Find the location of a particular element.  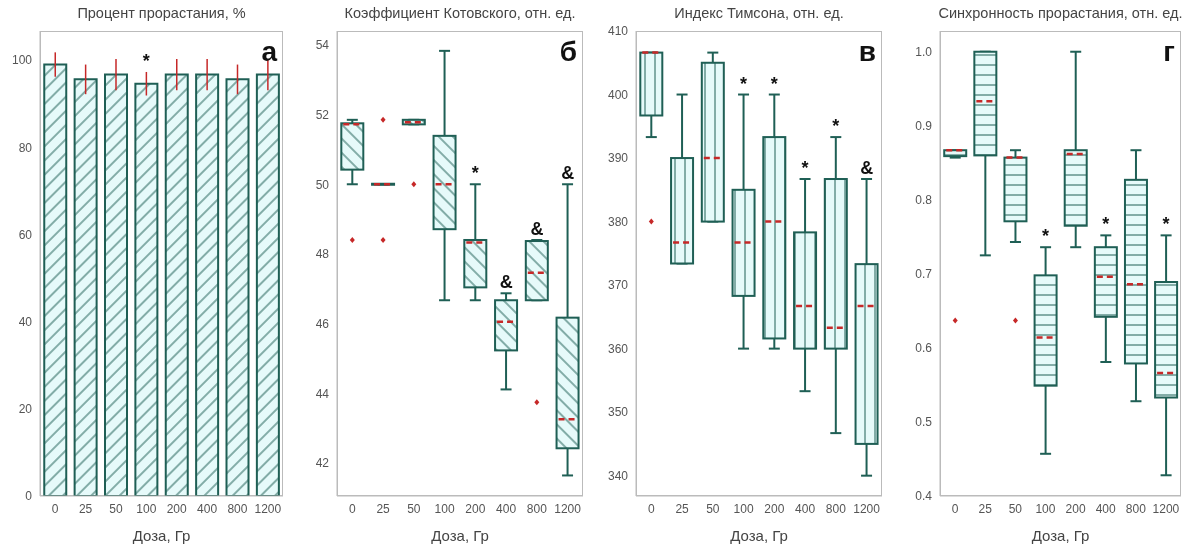

annotation: а is located at coordinates (269, 51).